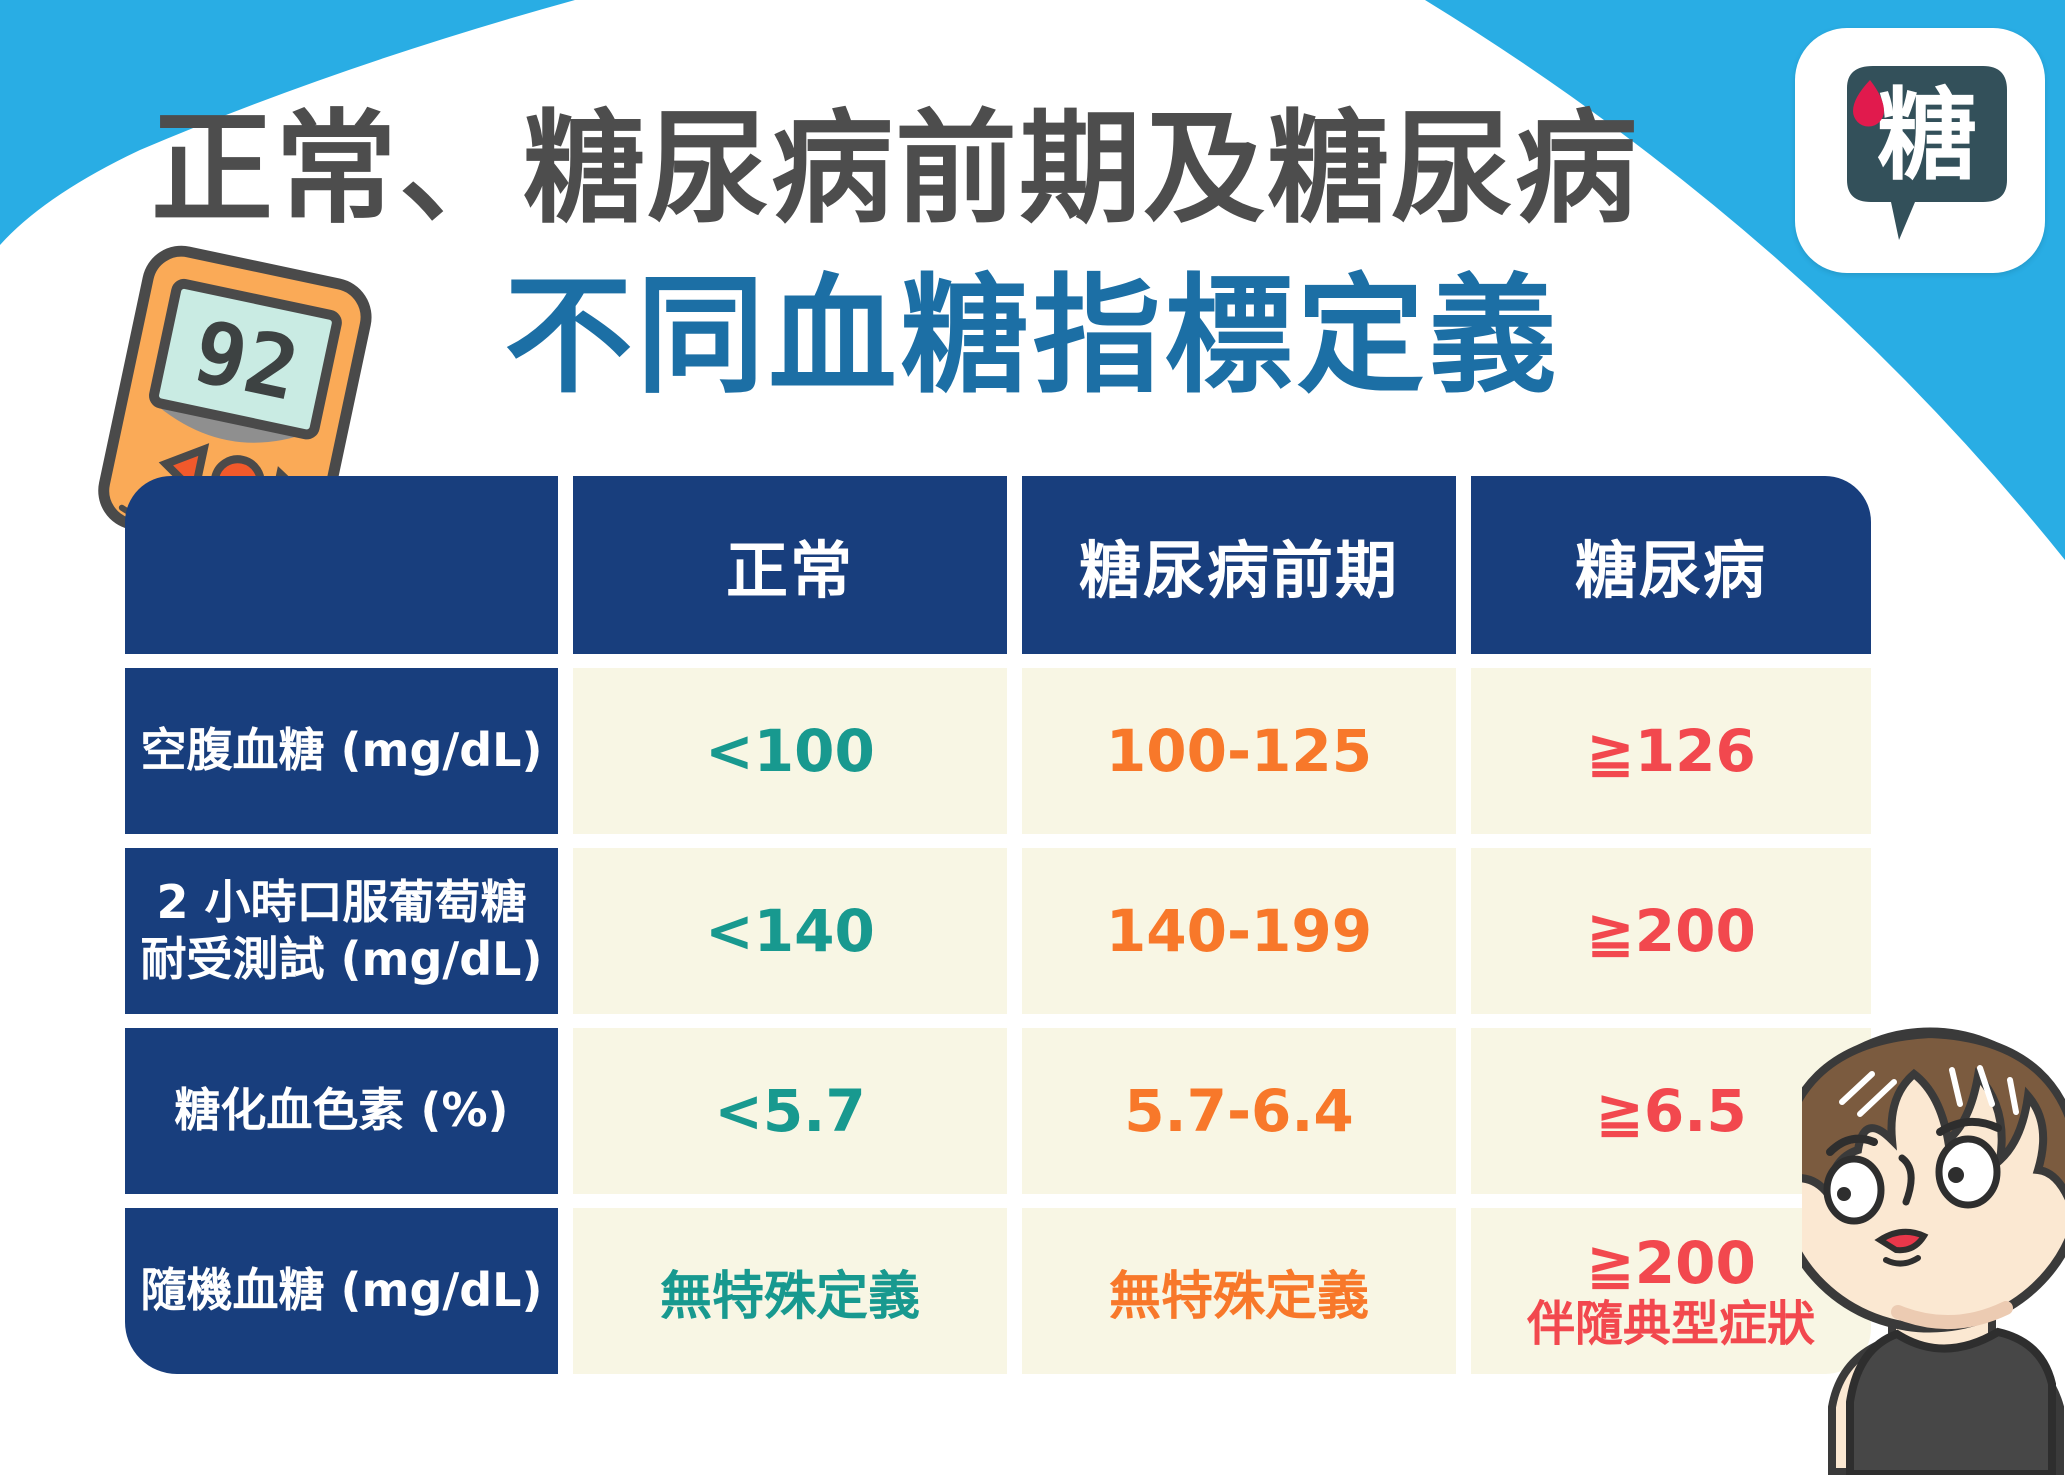 Image resolution: width=2065 pixels, height=1475 pixels. What do you see at coordinates (1239, 565) in the screenshot?
I see `column-header-prediabetes: 糖尿病前期` at bounding box center [1239, 565].